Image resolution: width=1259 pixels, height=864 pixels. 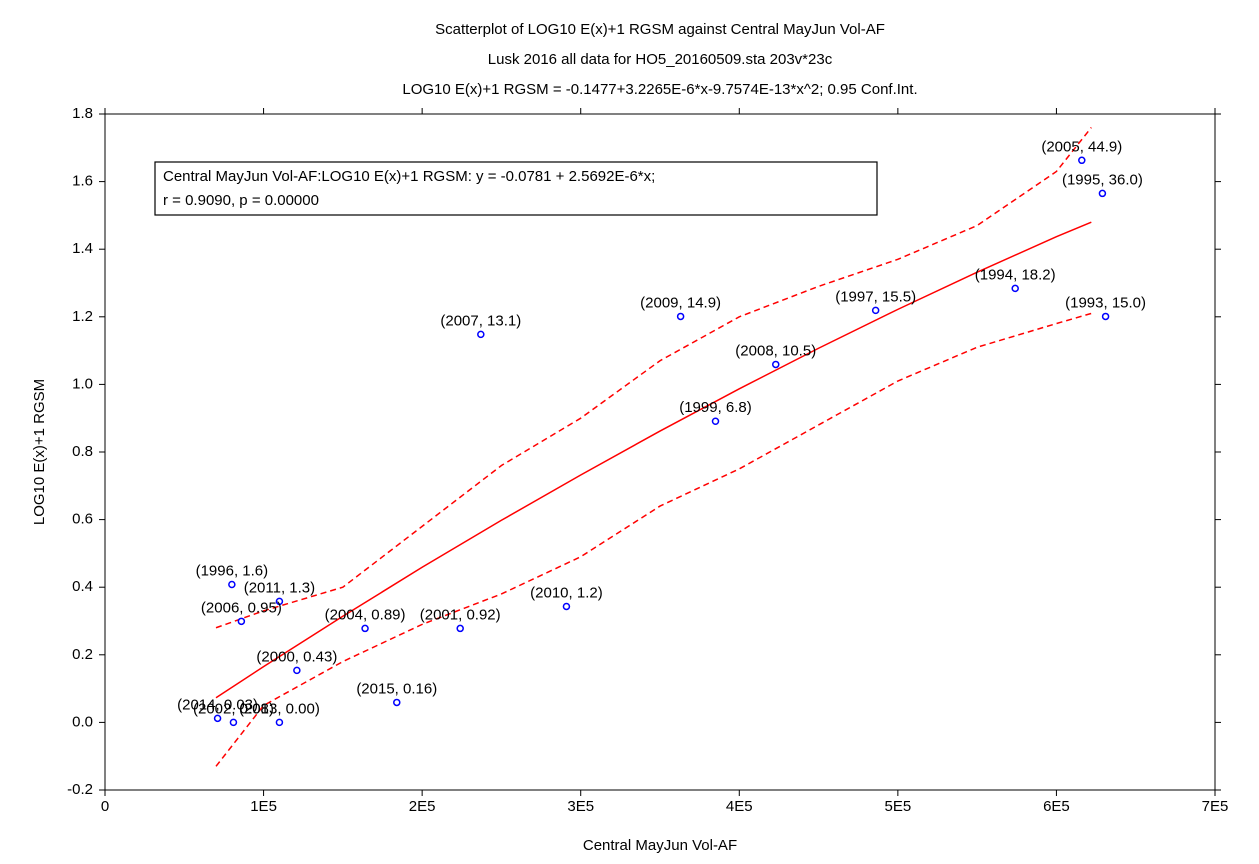 What do you see at coordinates (580, 806) in the screenshot?
I see `x-tick-label: 3E5` at bounding box center [580, 806].